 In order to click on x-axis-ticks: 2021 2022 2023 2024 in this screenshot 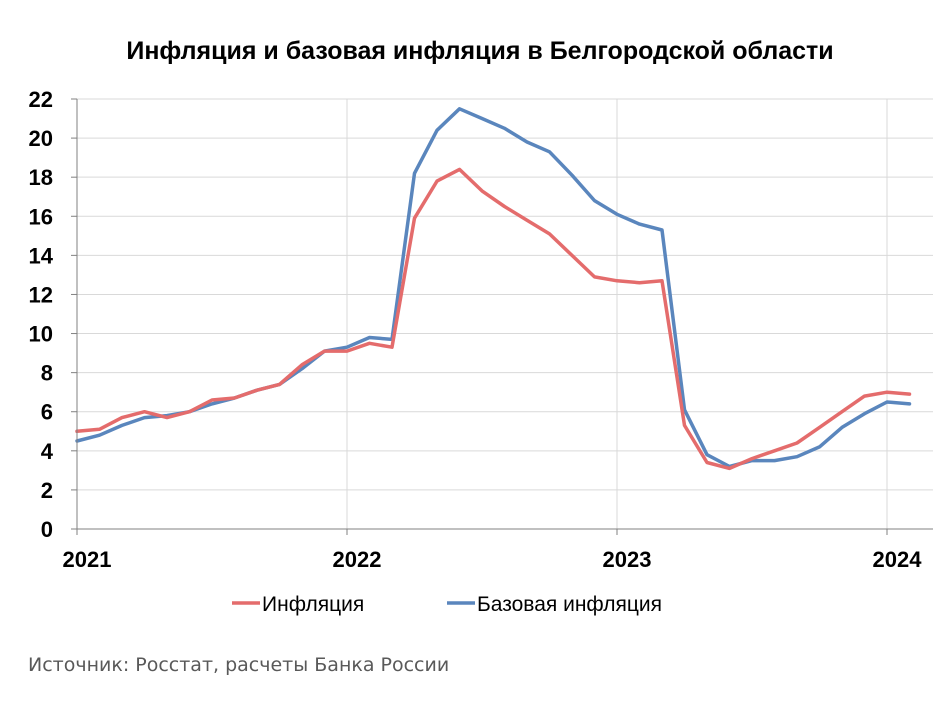, I will do `click(493, 550)`.